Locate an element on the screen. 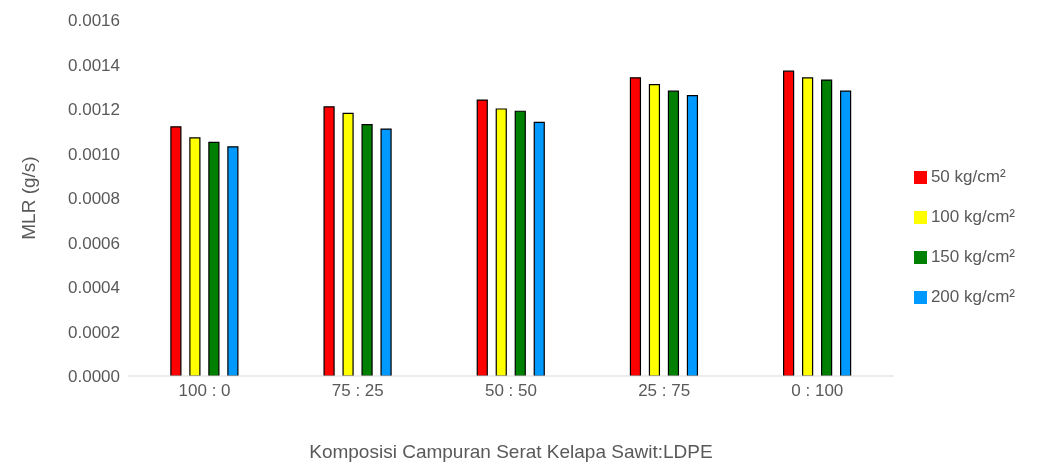 This screenshot has width=1043, height=474. y-tick-label: 0.0004 is located at coordinates (94, 288).